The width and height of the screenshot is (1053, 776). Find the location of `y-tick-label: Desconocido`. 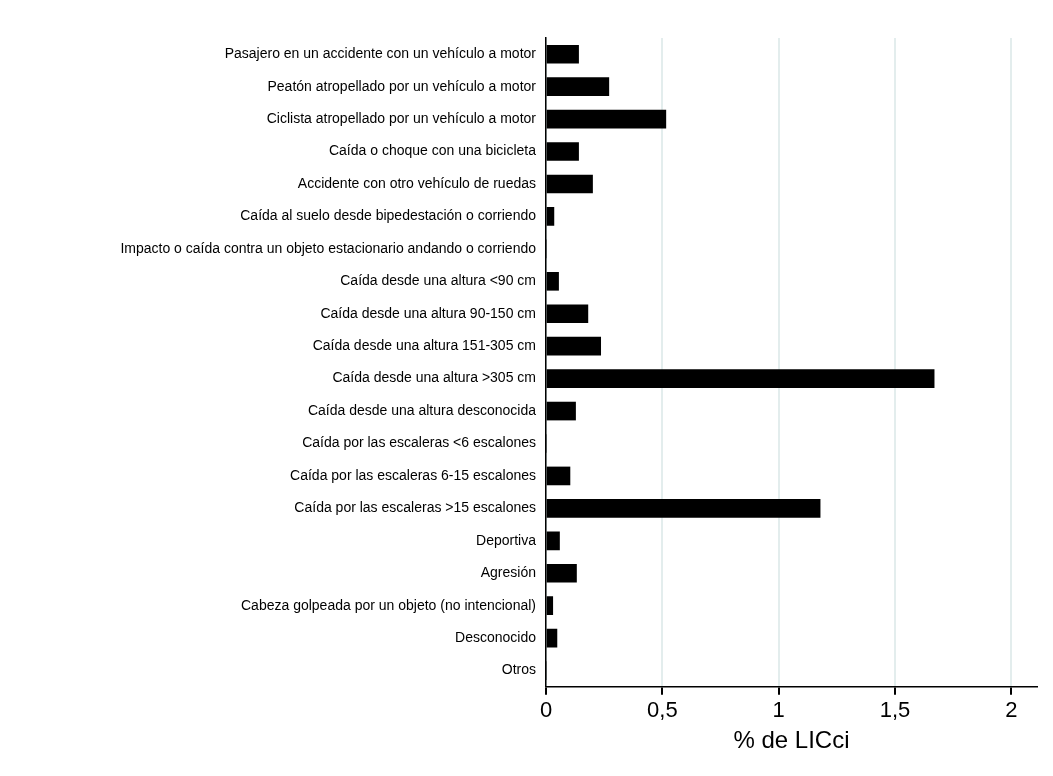

y-tick-label: Desconocido is located at coordinates (496, 637).